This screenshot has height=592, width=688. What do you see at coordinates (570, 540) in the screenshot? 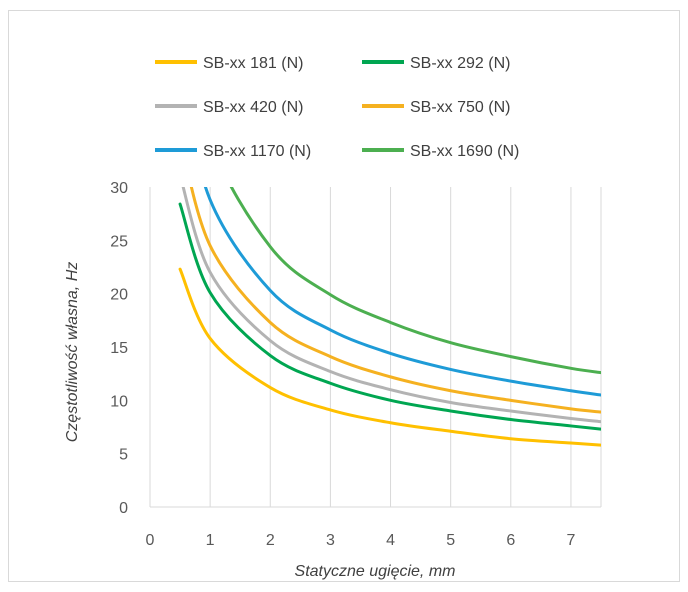
I see `x-tick-label: 7` at bounding box center [570, 540].